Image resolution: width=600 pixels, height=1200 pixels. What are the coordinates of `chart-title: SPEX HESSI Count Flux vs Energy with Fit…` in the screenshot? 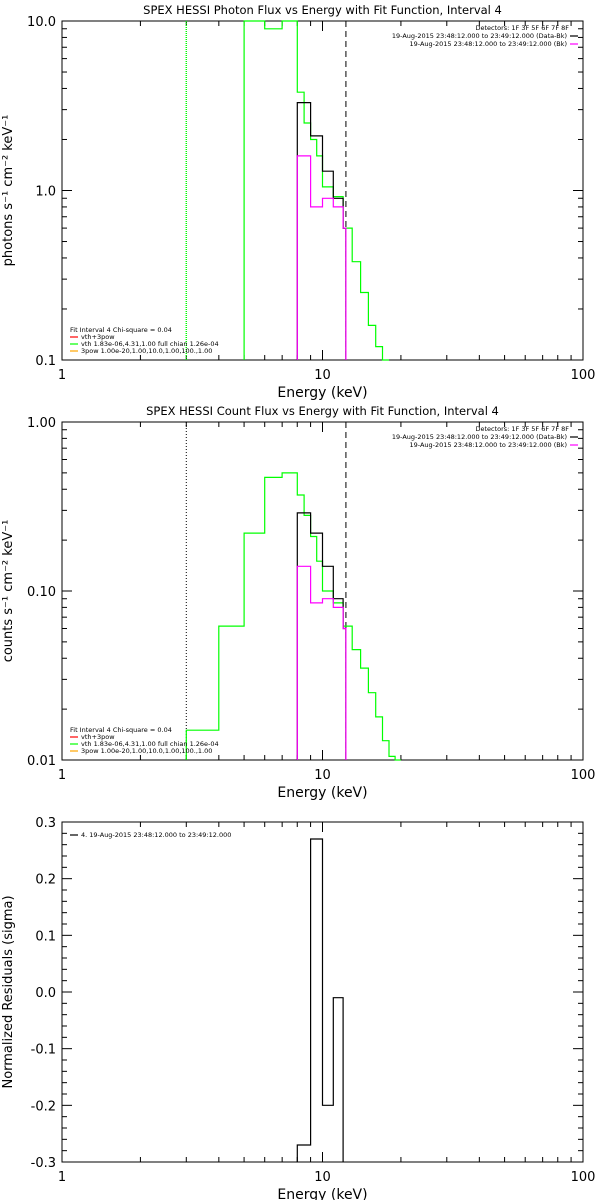 It's located at (322, 411).